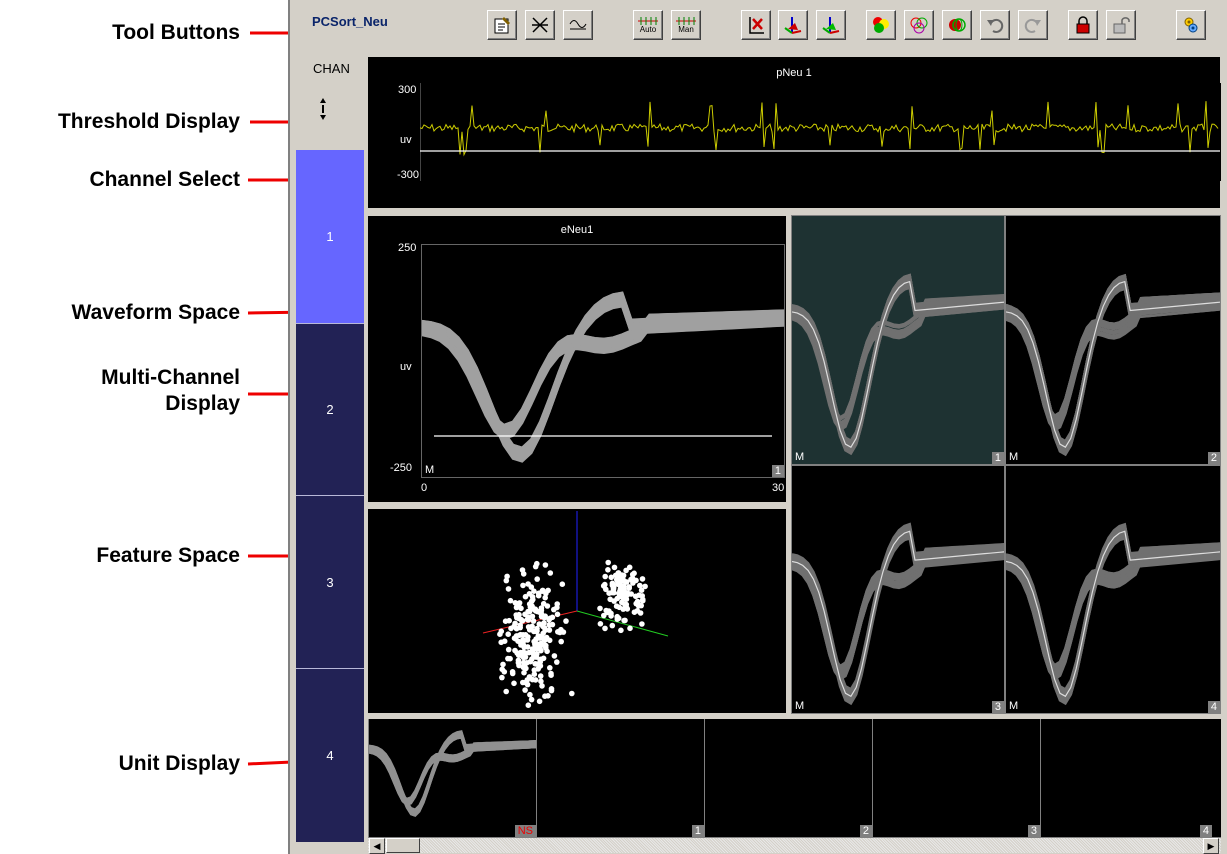 Image resolution: width=1227 pixels, height=854 pixels. What do you see at coordinates (756, 25) in the screenshot?
I see `clear-axes-button` at bounding box center [756, 25].